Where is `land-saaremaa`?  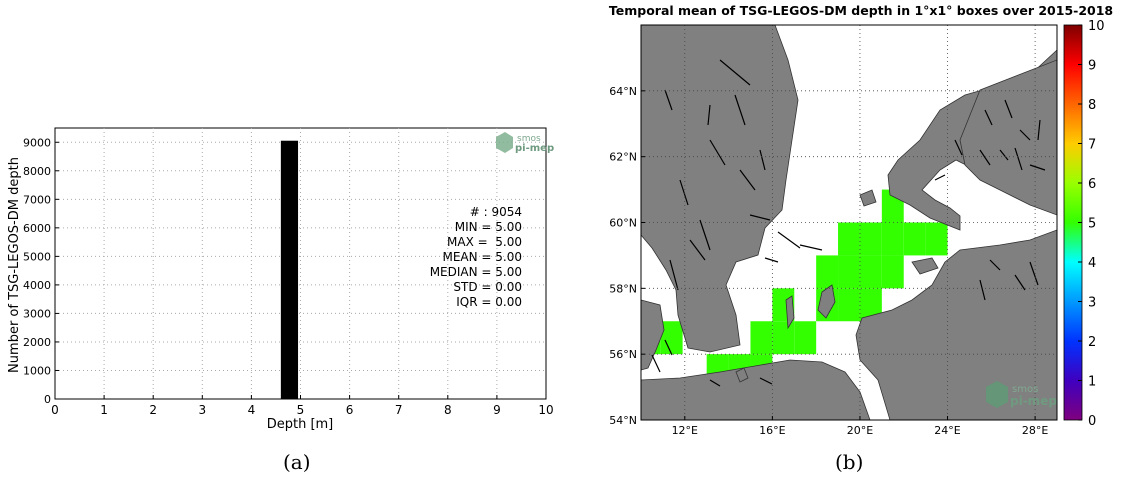
land-saaremaa is located at coordinates (925, 266).